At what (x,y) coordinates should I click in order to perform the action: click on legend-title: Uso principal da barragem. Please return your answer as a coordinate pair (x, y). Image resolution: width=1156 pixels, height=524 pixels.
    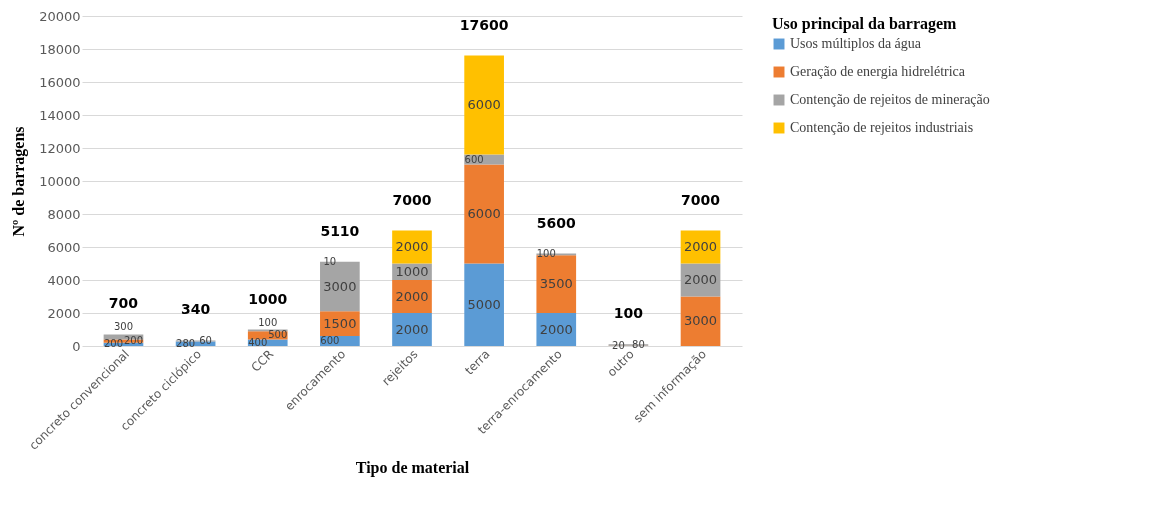
    Looking at the image, I should click on (865, 24).